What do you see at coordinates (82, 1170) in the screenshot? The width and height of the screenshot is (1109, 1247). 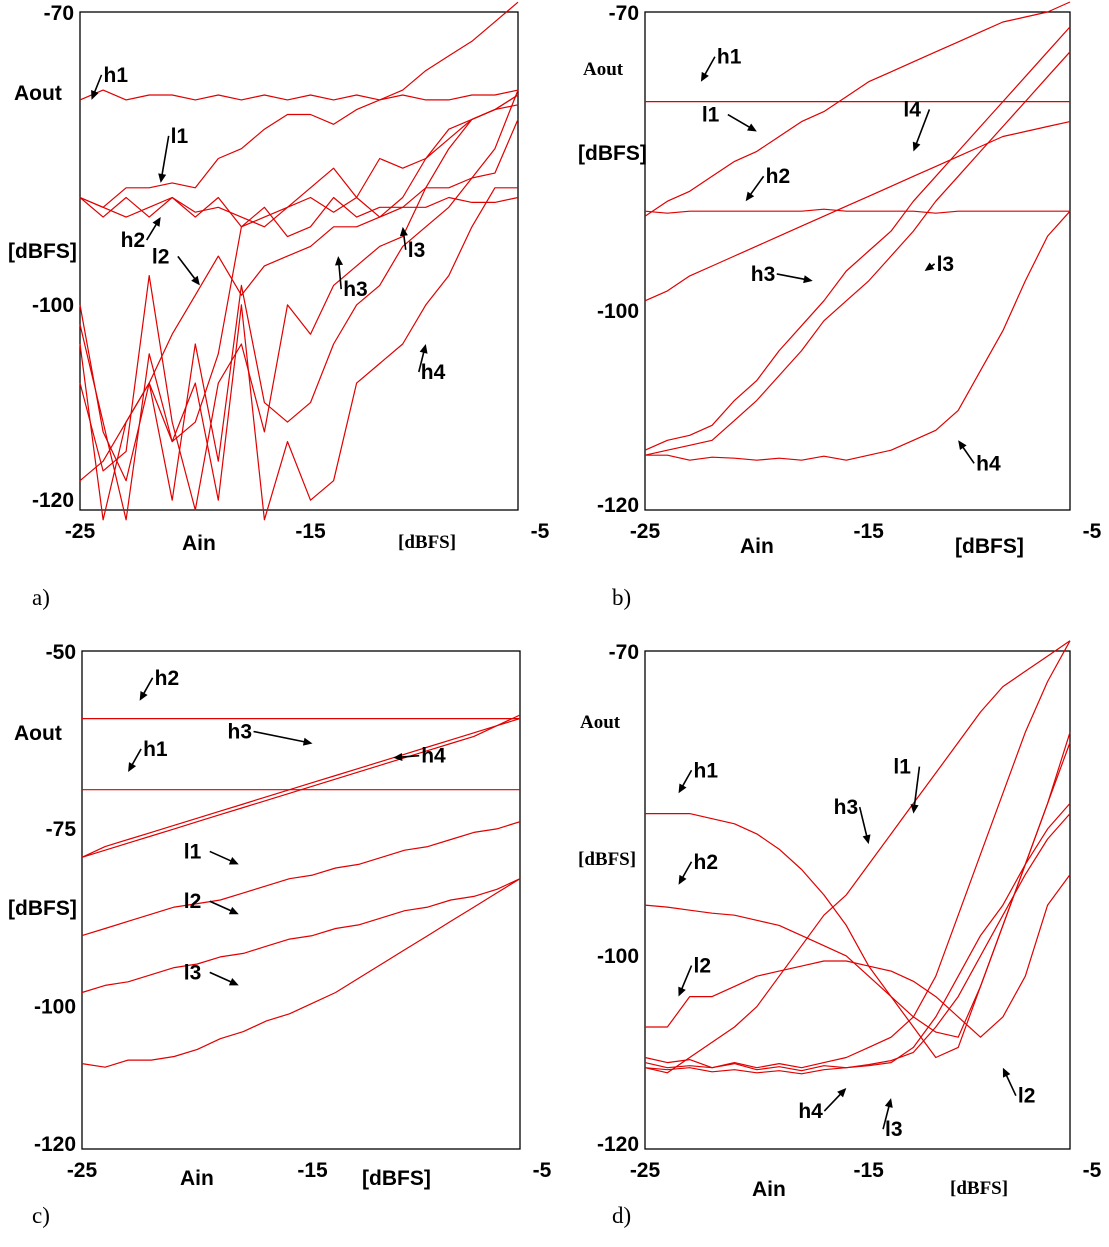 I see `x-tick-label: -25` at bounding box center [82, 1170].